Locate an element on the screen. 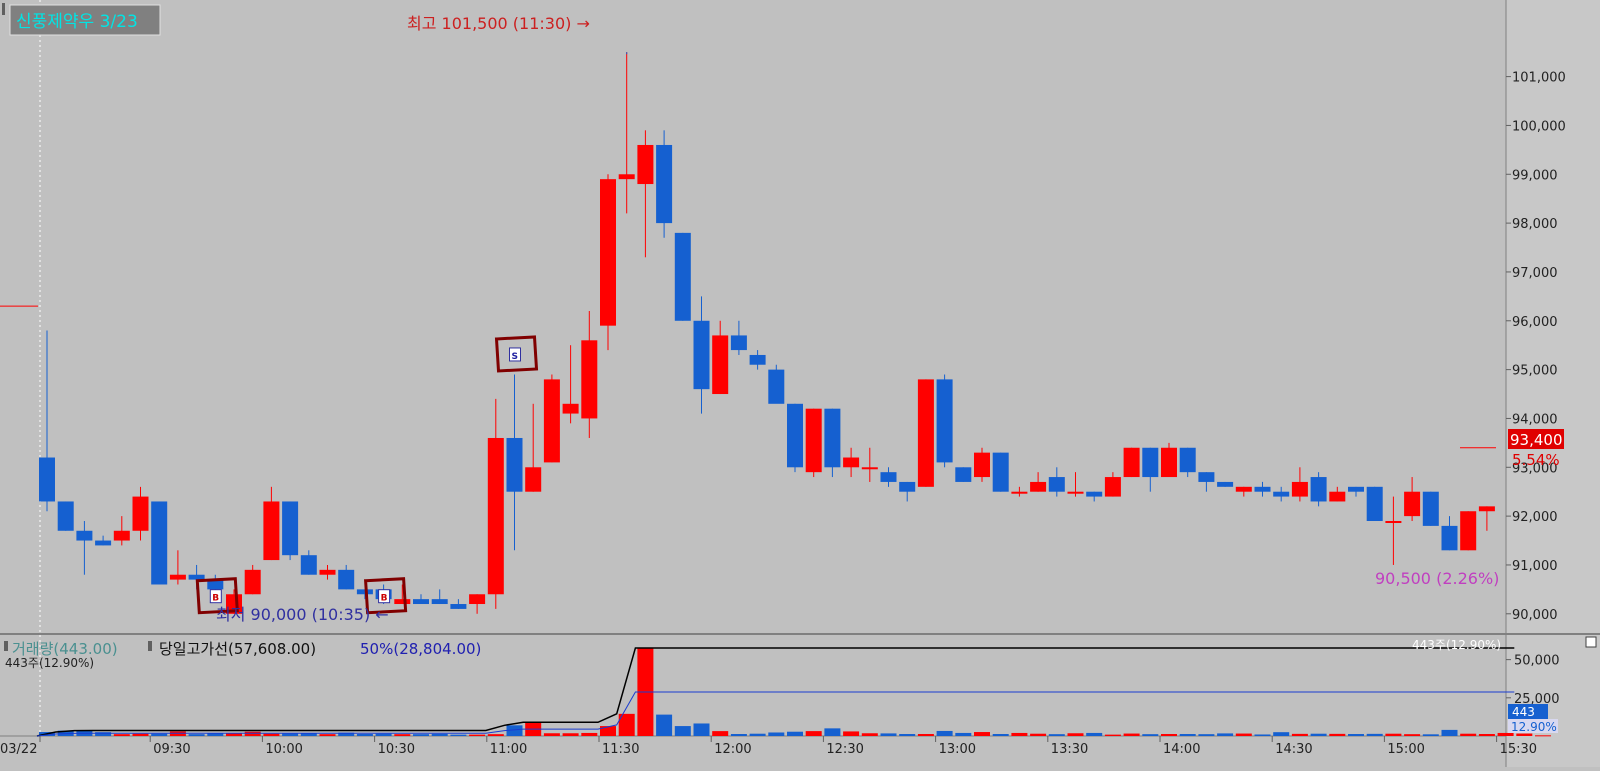  buy-signal-icon is located at coordinates (384, 596).